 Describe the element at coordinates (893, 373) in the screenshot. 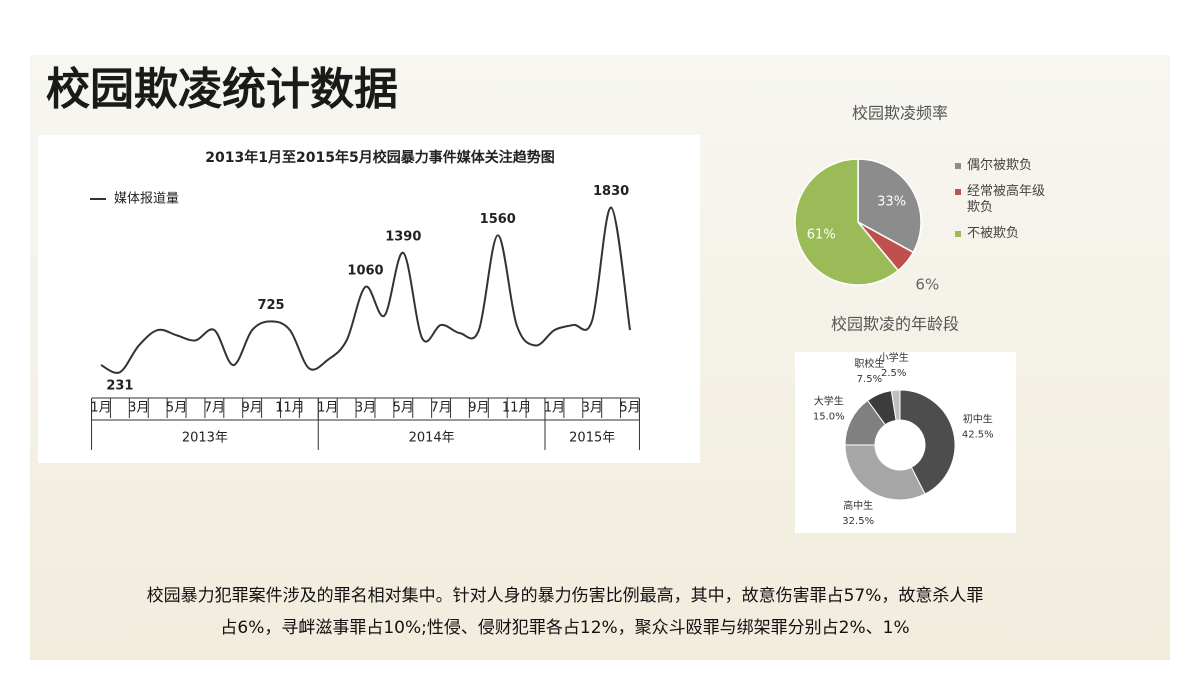

I see `slice-label: 2.5%` at that location.